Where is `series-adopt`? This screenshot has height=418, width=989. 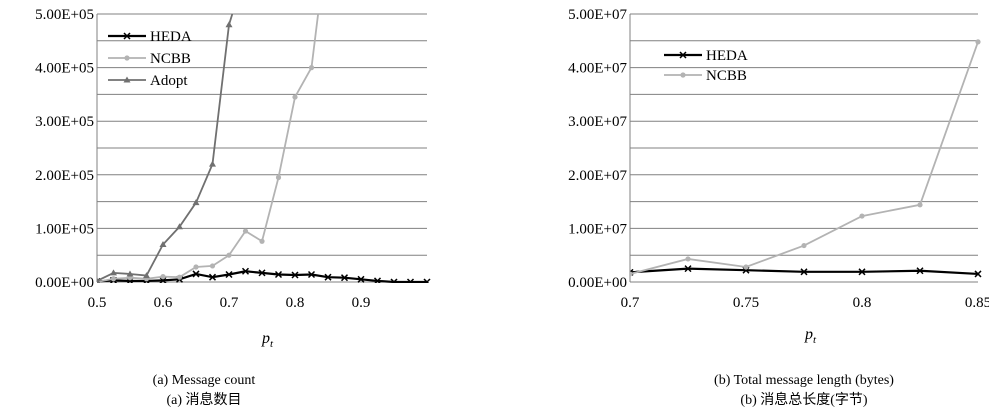
series-adopt is located at coordinates (165, 148).